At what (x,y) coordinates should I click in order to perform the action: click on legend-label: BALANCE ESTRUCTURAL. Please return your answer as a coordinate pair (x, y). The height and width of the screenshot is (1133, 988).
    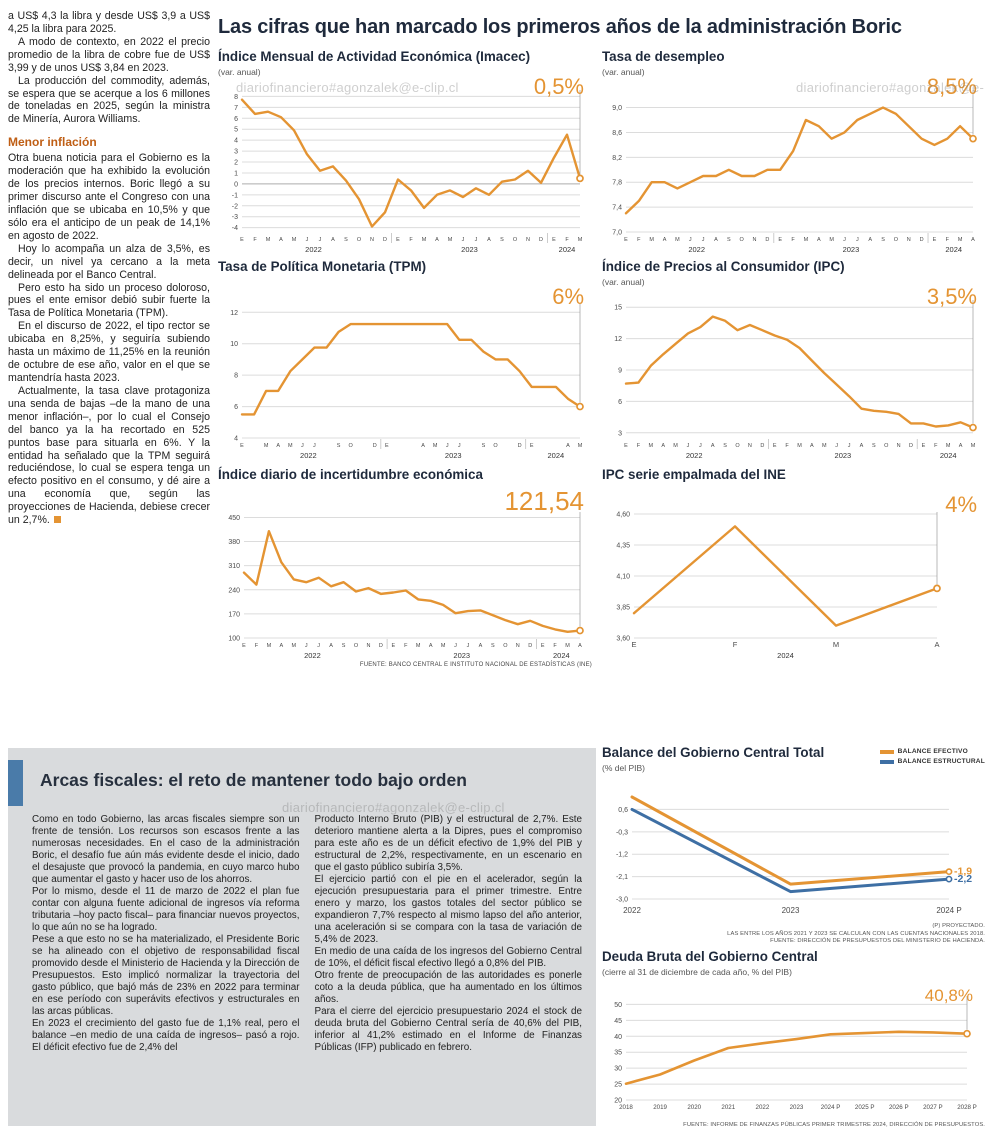
    Looking at the image, I should click on (941, 761).